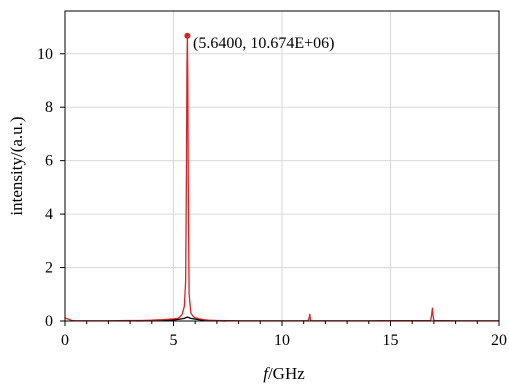 Image resolution: width=509 pixels, height=386 pixels. Describe the element at coordinates (391, 340) in the screenshot. I see `x-tick-label: 15` at that location.